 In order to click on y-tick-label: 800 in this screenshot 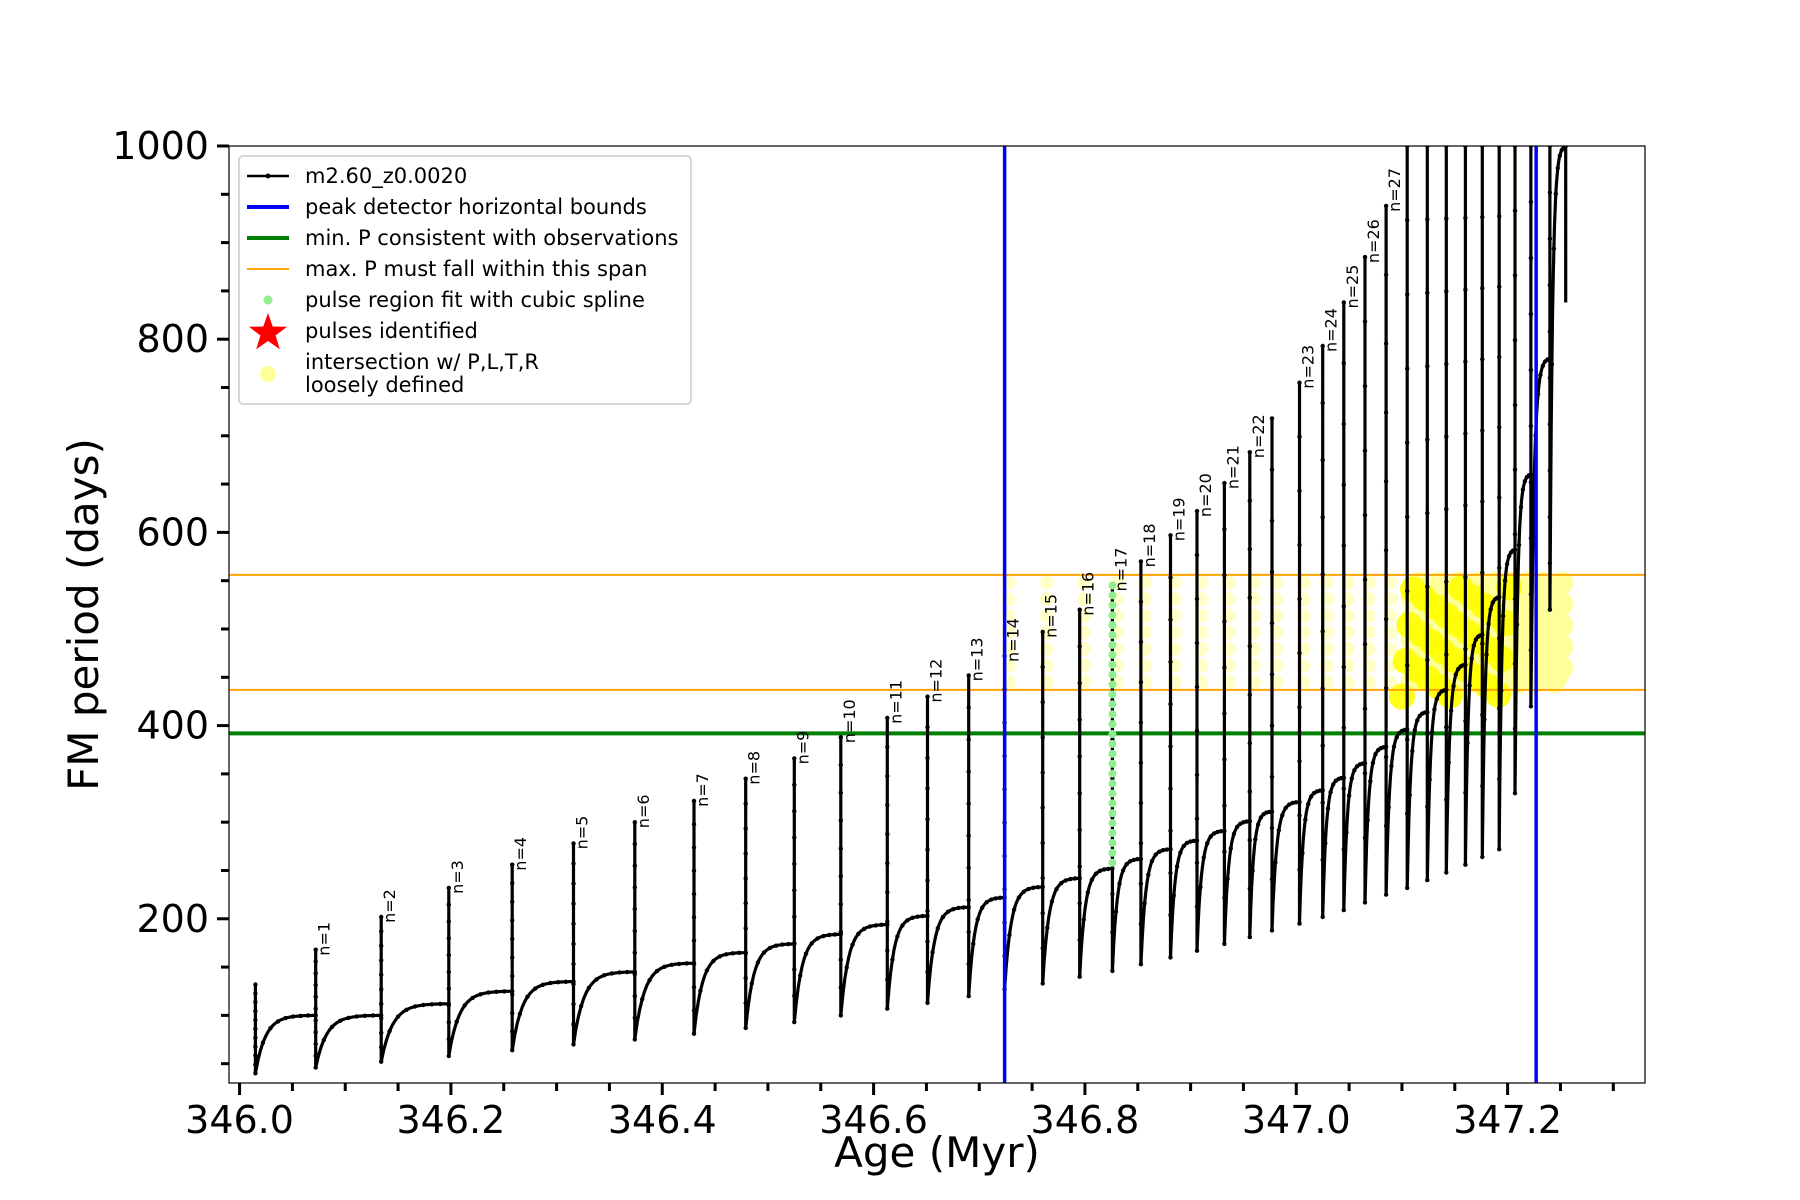, I will do `click(172, 339)`.